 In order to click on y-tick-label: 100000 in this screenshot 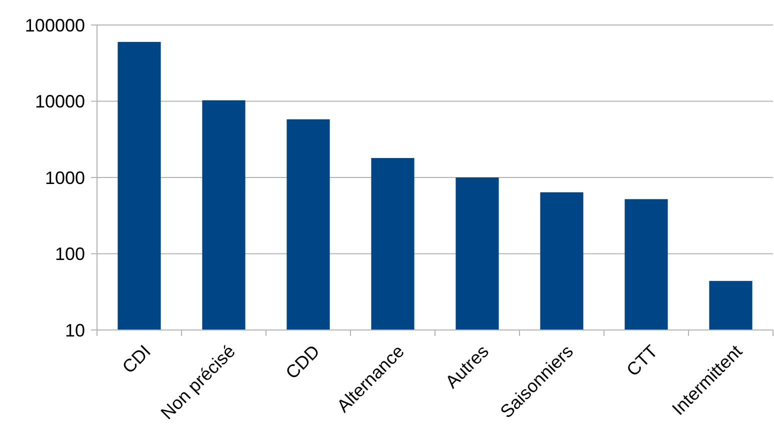, I will do `click(54, 25)`.